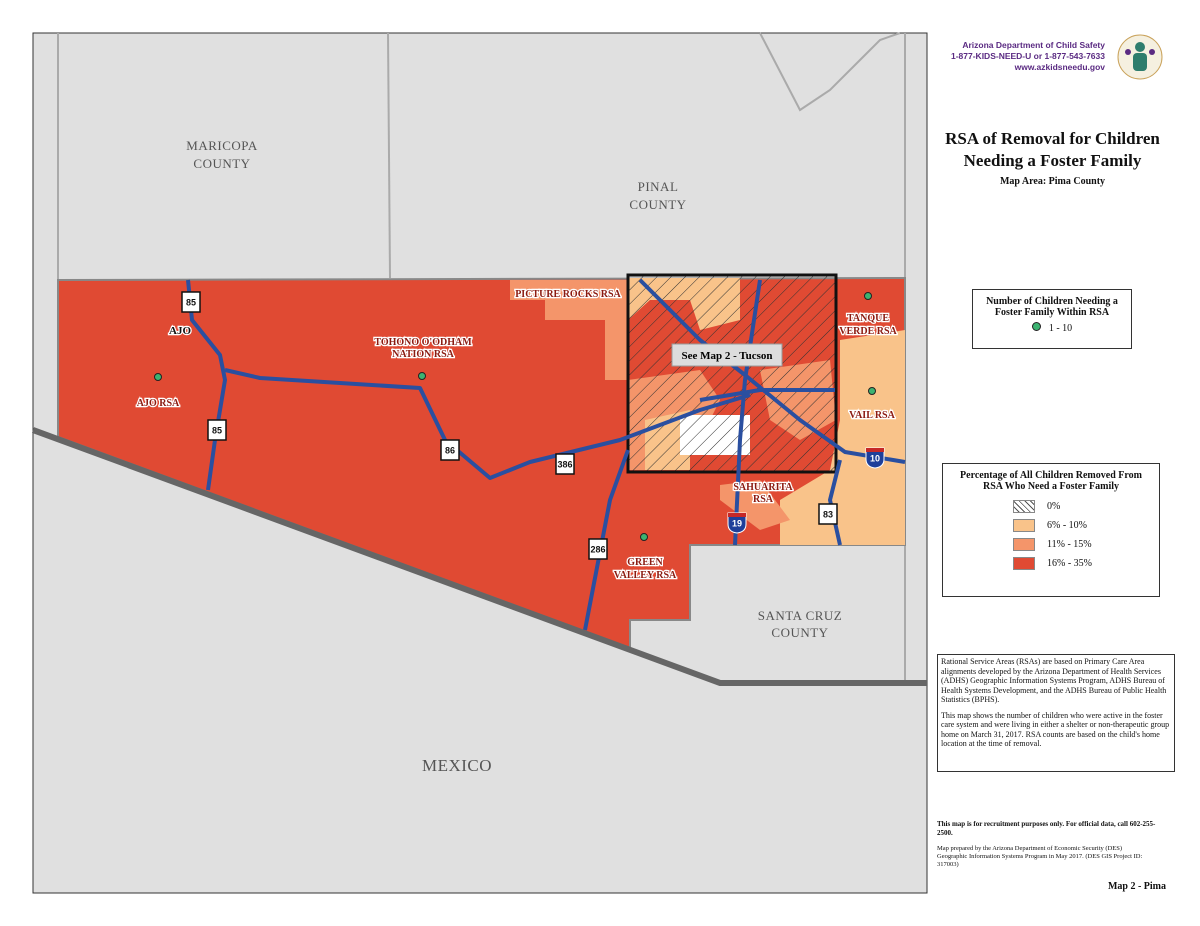 The image size is (1200, 926). What do you see at coordinates (1052, 181) in the screenshot?
I see `subtitle: Map Area: Pima County` at bounding box center [1052, 181].